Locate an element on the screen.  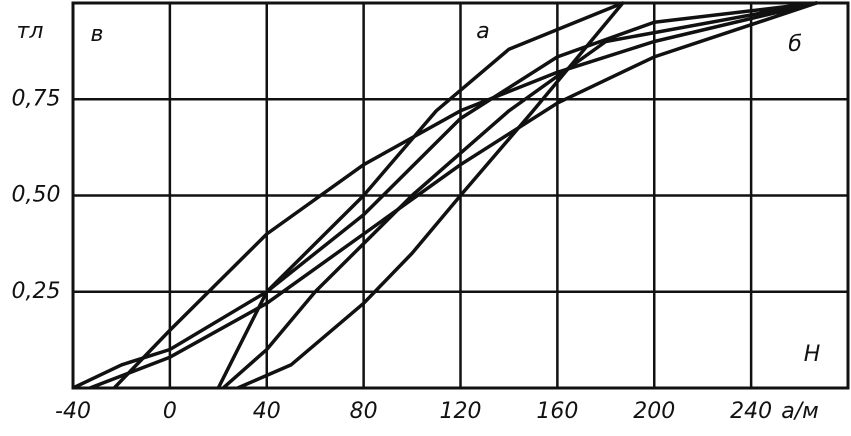
x-tick-label: 80 is located at coordinates (364, 411).